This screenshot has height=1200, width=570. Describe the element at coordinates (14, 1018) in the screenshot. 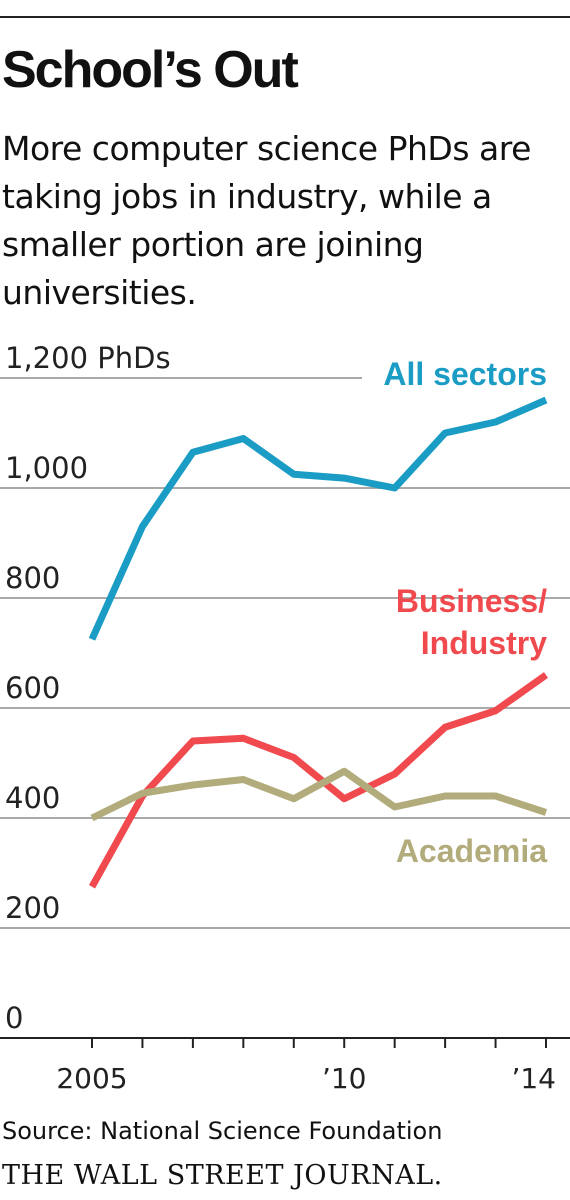

I see `y-tick-label: 0` at that location.